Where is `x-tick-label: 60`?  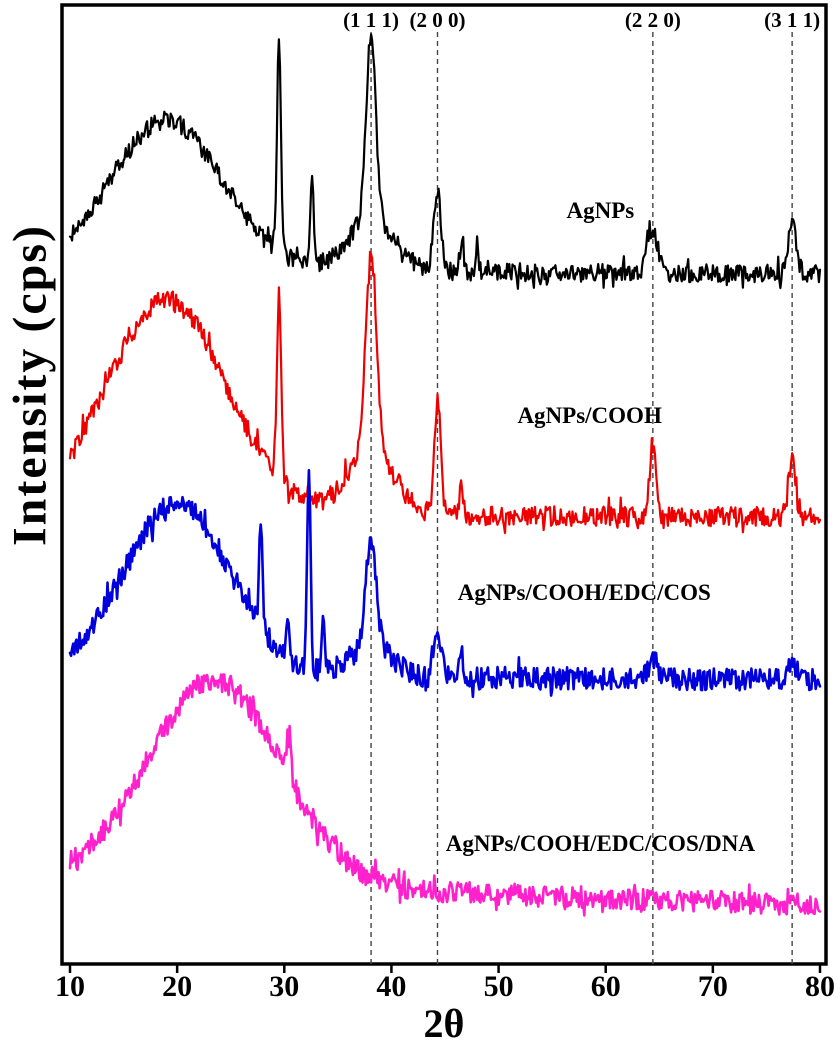 x-tick-label: 60 is located at coordinates (605, 986).